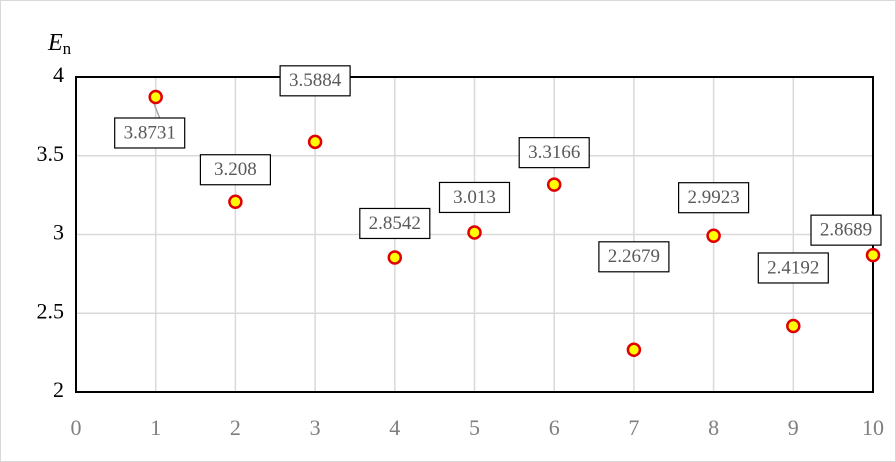 The width and height of the screenshot is (896, 462). Describe the element at coordinates (315, 427) in the screenshot. I see `x-tick-label: 3` at that location.